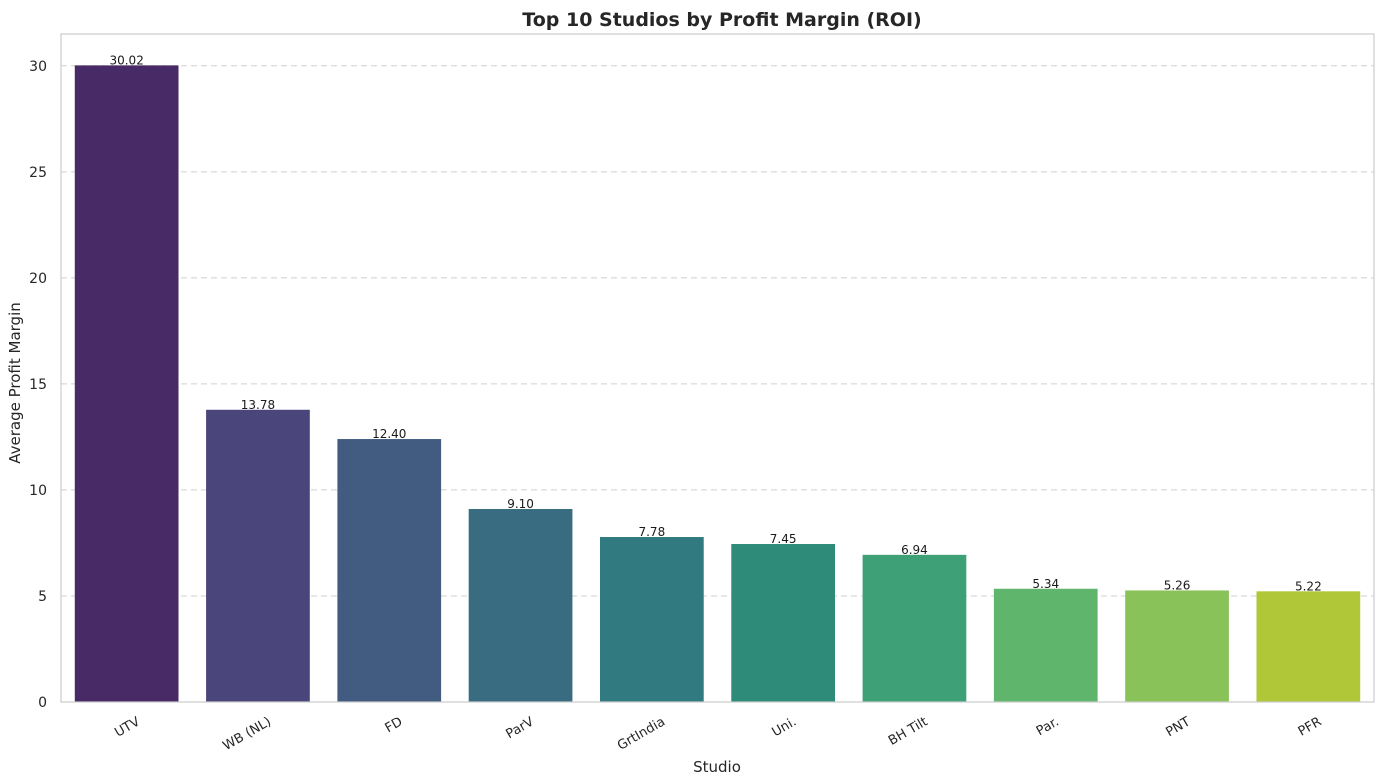 This screenshot has width=1384, height=784. What do you see at coordinates (15, 383) in the screenshot?
I see `y-axis-label: Average Profit Margin` at bounding box center [15, 383].